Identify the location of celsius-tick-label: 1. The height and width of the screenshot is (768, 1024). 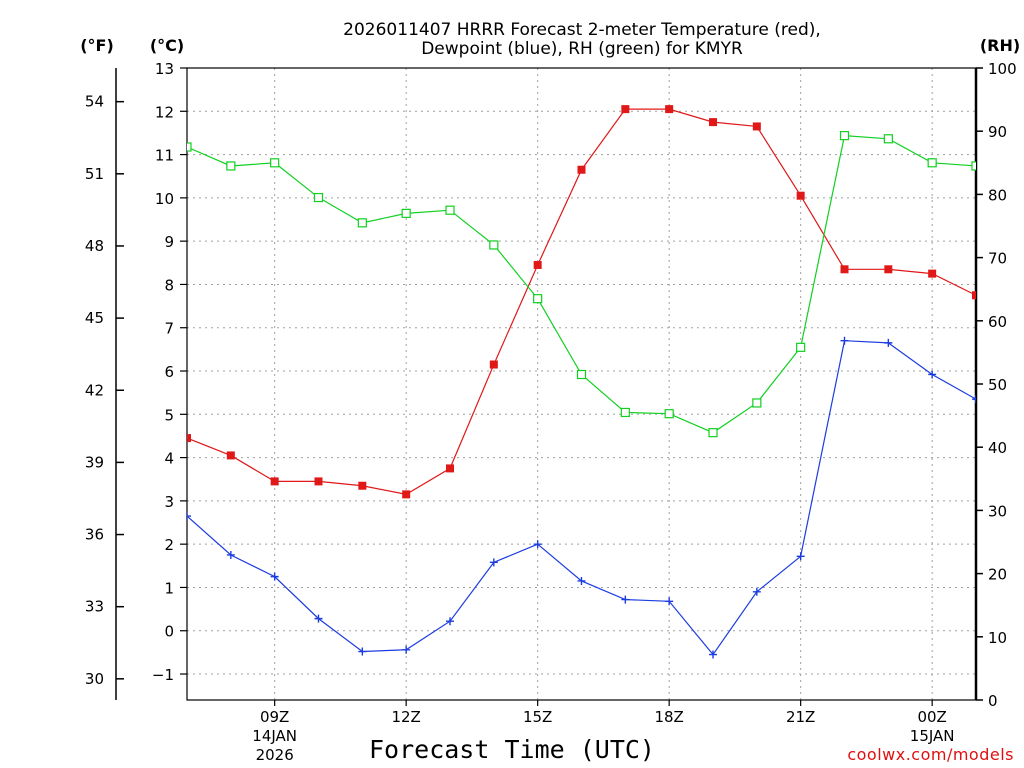
(169, 588).